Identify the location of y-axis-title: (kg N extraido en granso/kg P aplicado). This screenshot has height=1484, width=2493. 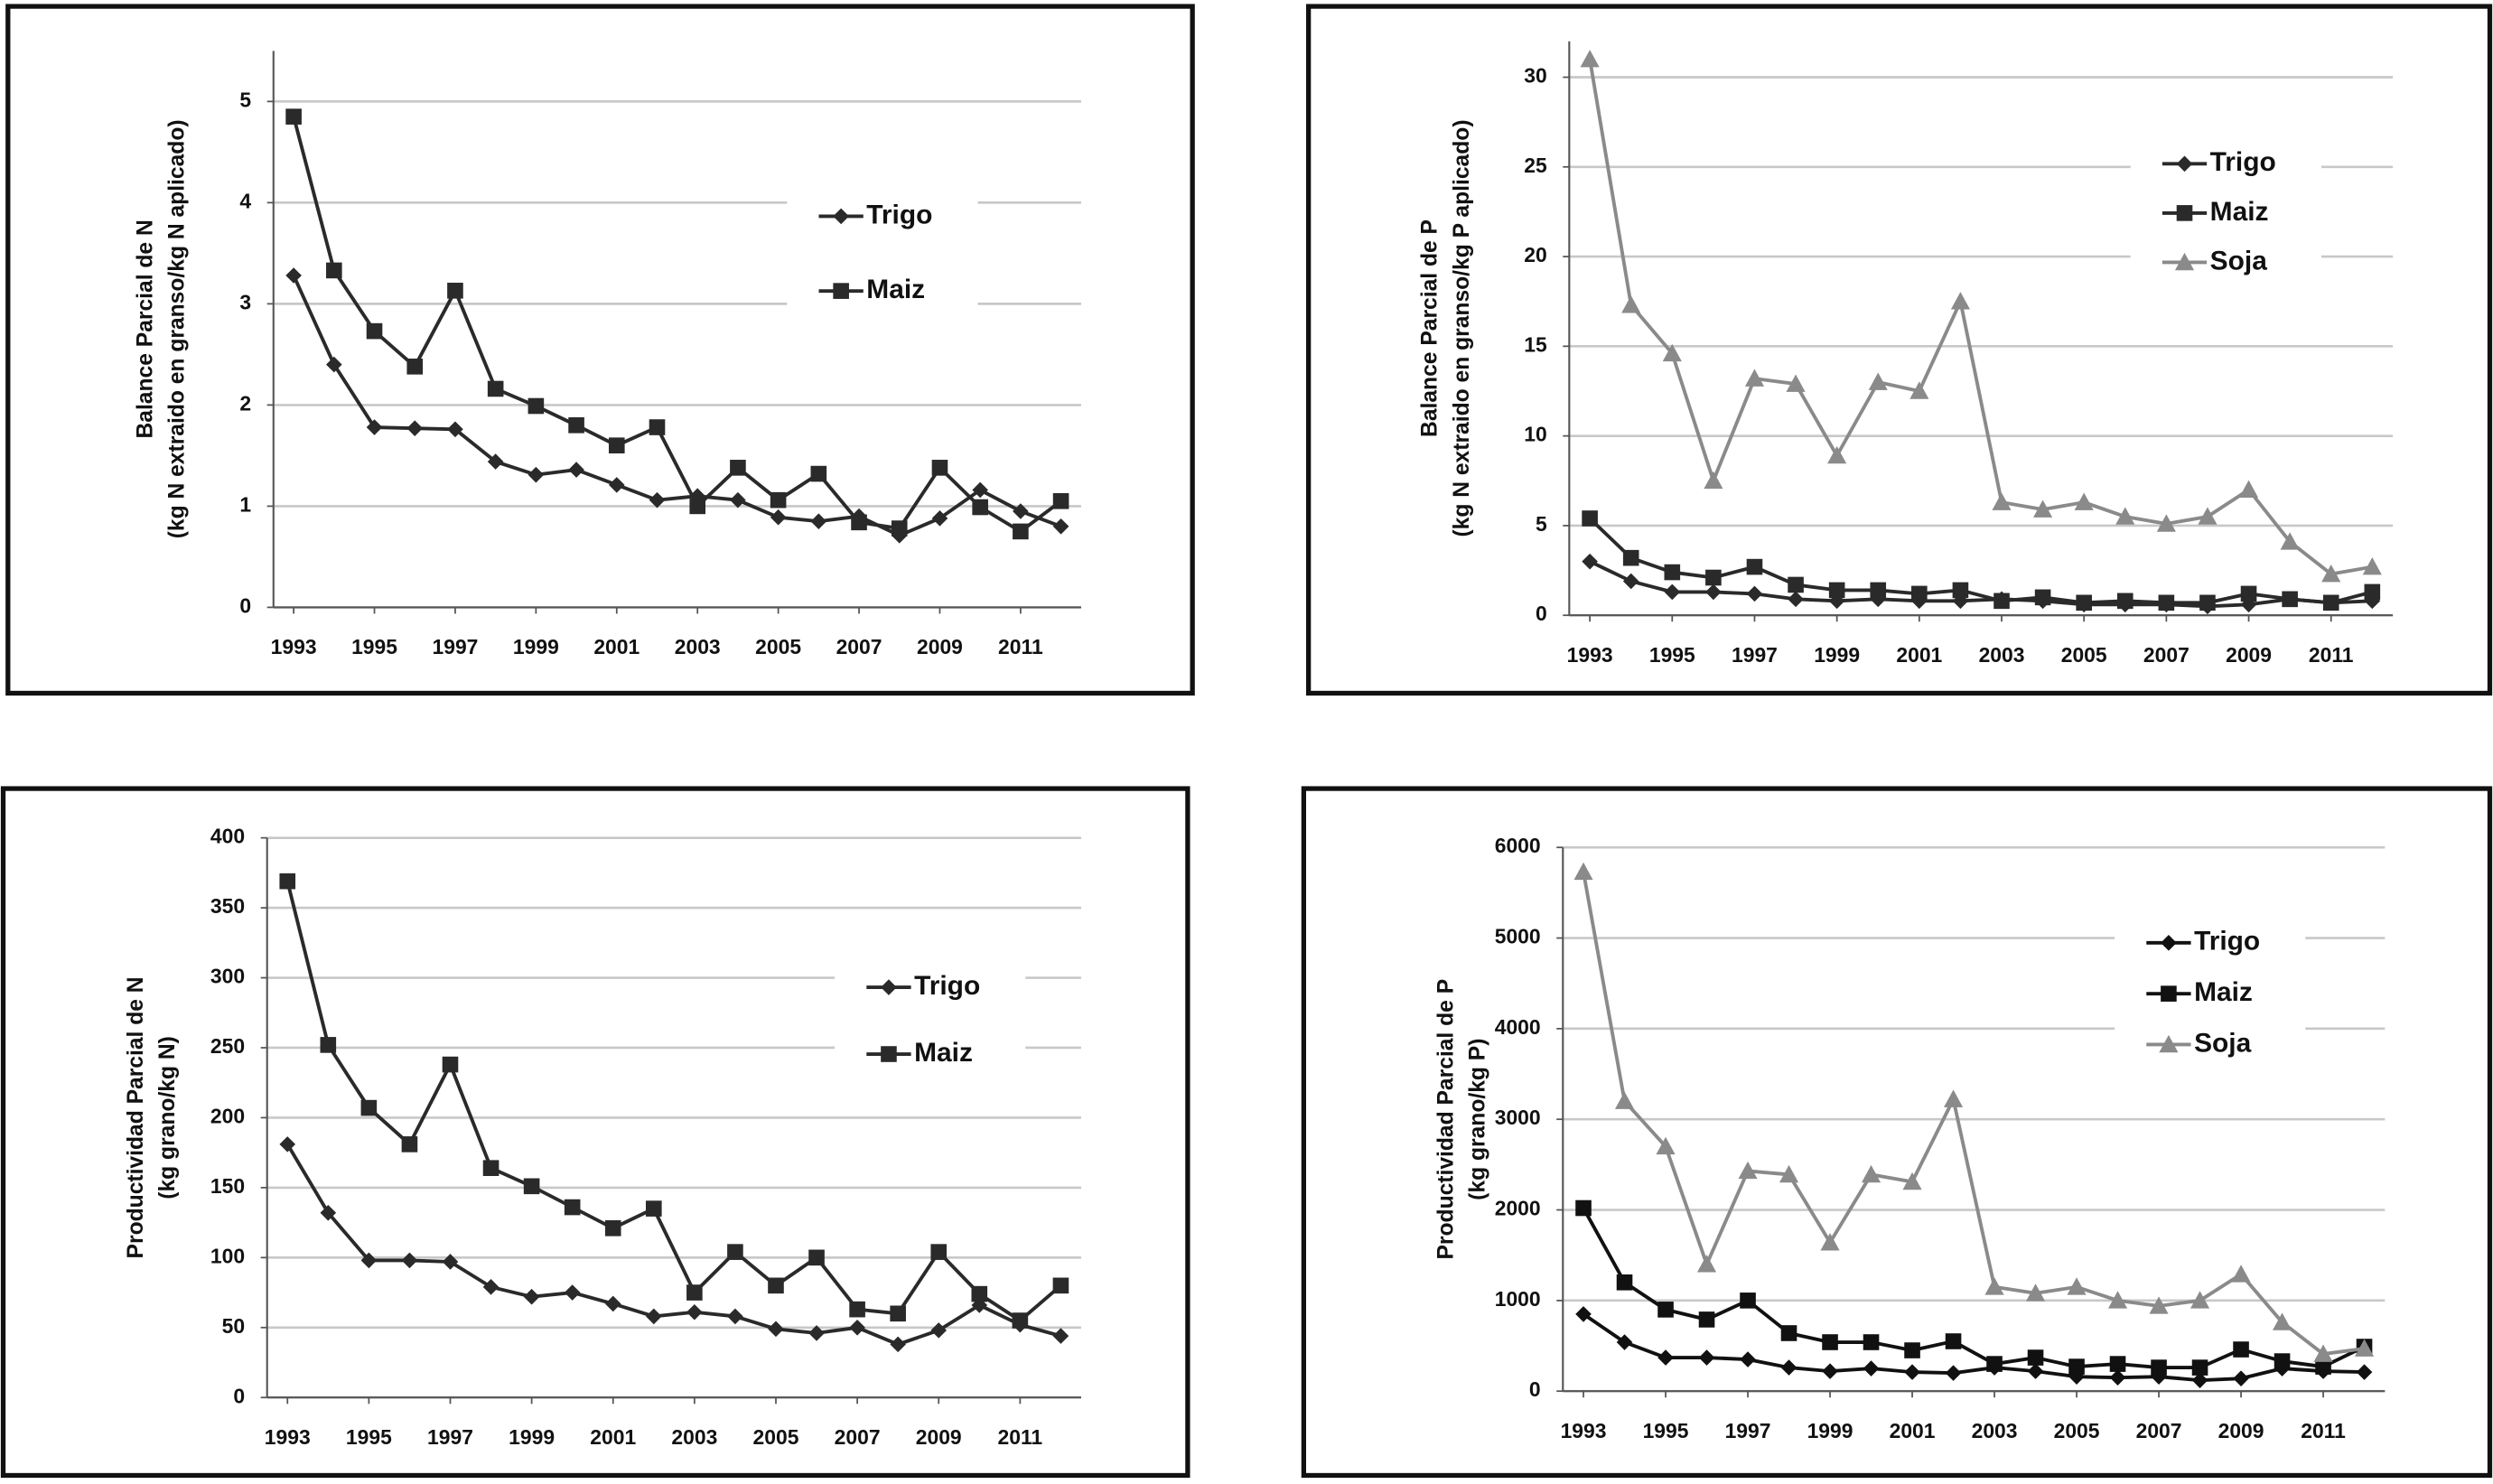
(1462, 328).